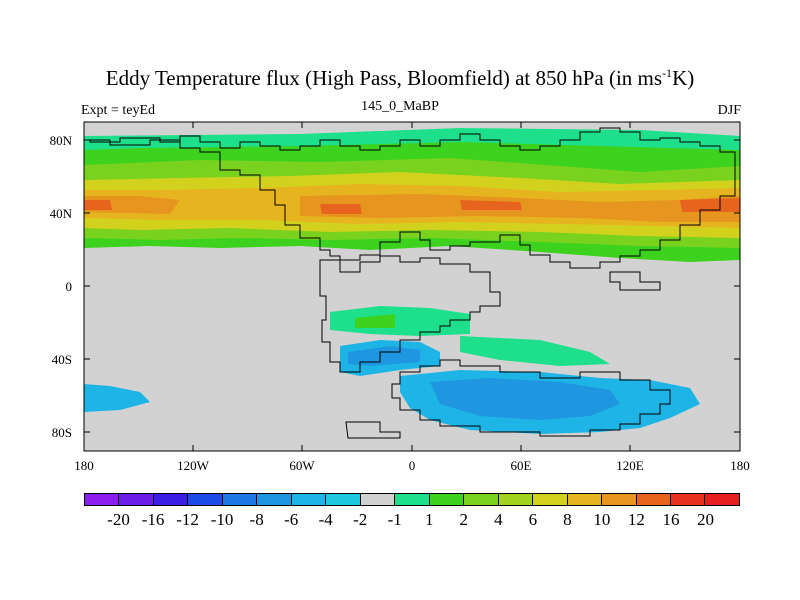 This screenshot has width=800, height=600. Describe the element at coordinates (705, 519) in the screenshot. I see `colorbar-label: 20` at that location.